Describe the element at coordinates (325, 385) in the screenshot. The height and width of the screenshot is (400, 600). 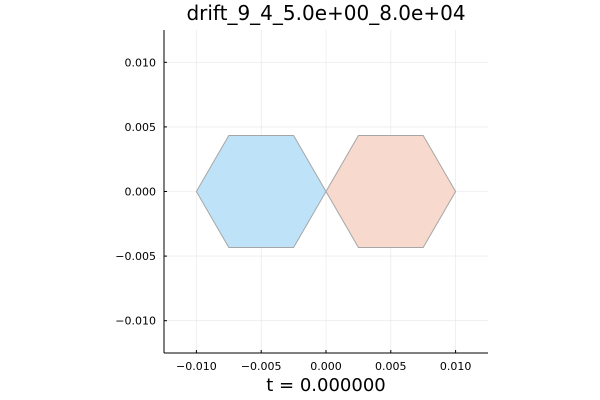
I see `x-axis-label: t = 0.000000` at that location.